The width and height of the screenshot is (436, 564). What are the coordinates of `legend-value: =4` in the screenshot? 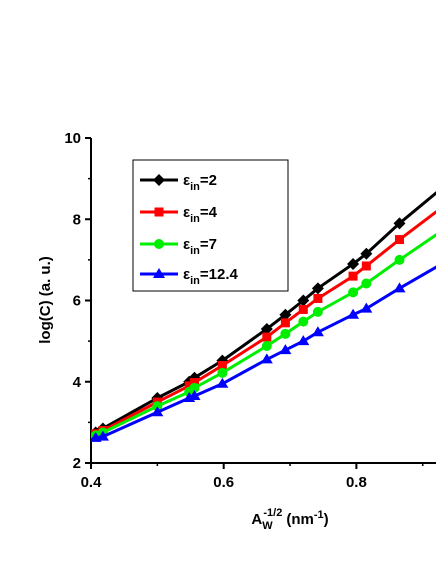 It's located at (209, 212).